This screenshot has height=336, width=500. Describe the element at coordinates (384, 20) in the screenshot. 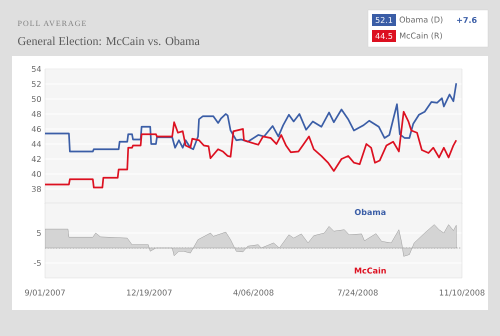

I see `text: 52.1` at that location.